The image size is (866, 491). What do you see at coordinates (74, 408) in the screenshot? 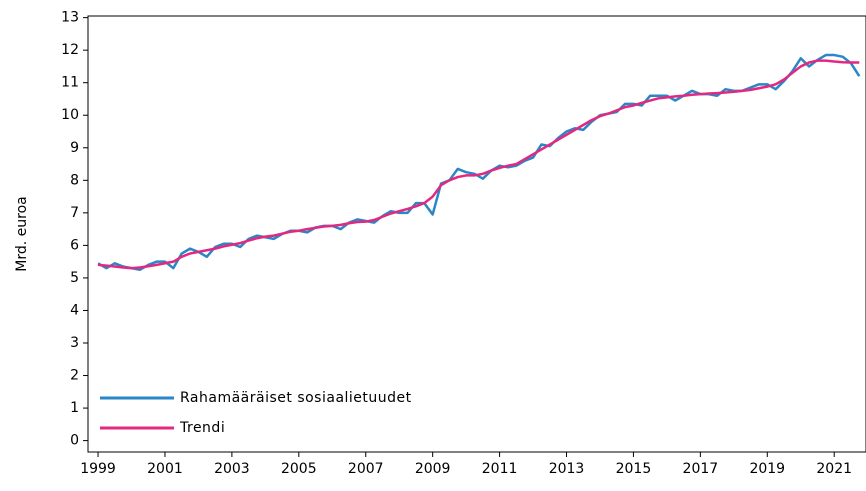
I see `y-tick-label: 1` at bounding box center [74, 408].